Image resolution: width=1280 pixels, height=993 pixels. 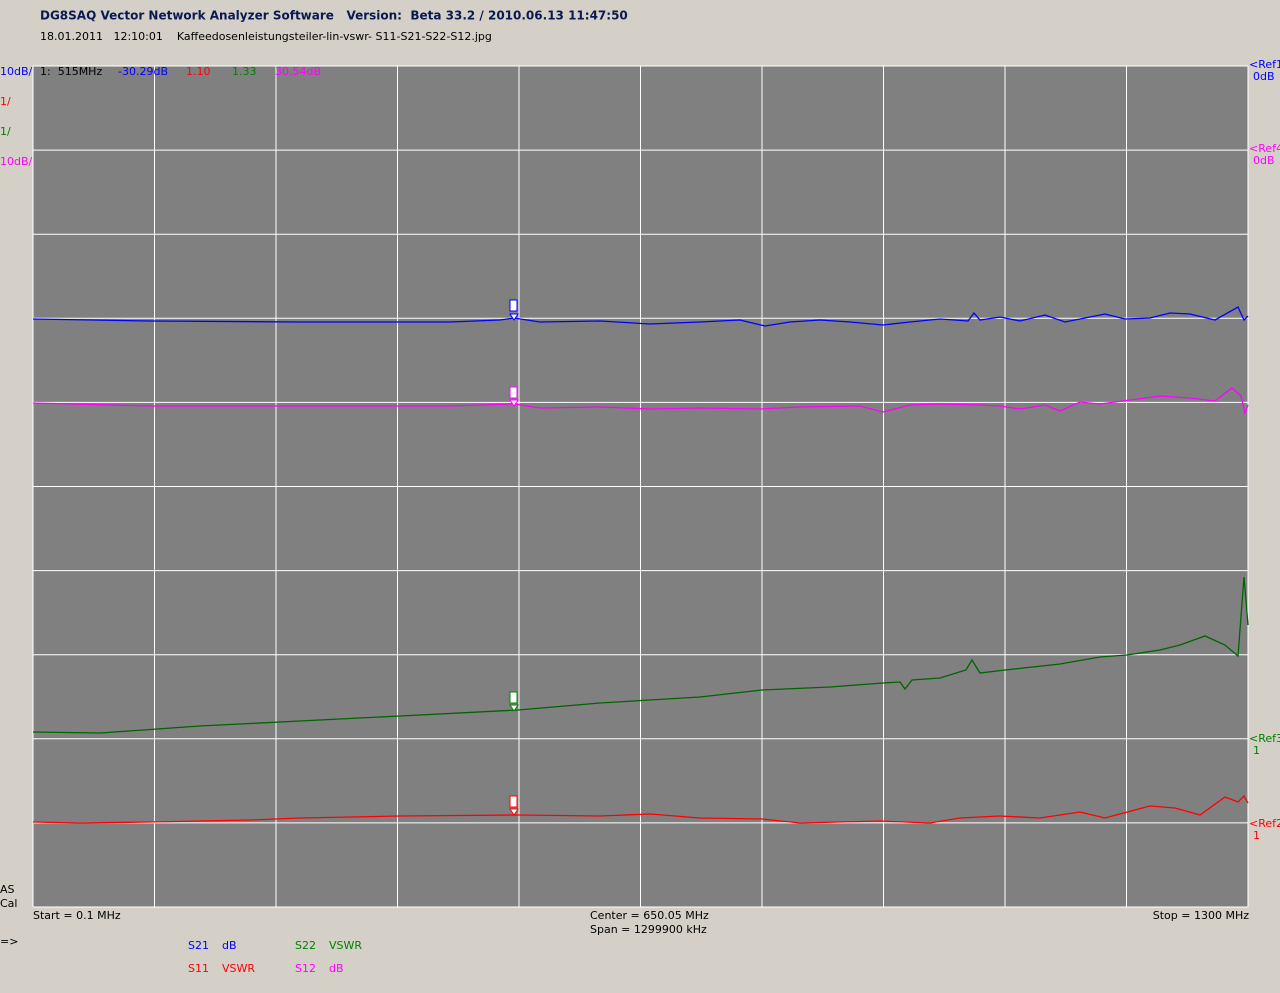 I want to click on ref-name: <Ref4, so click(x=1264, y=148).